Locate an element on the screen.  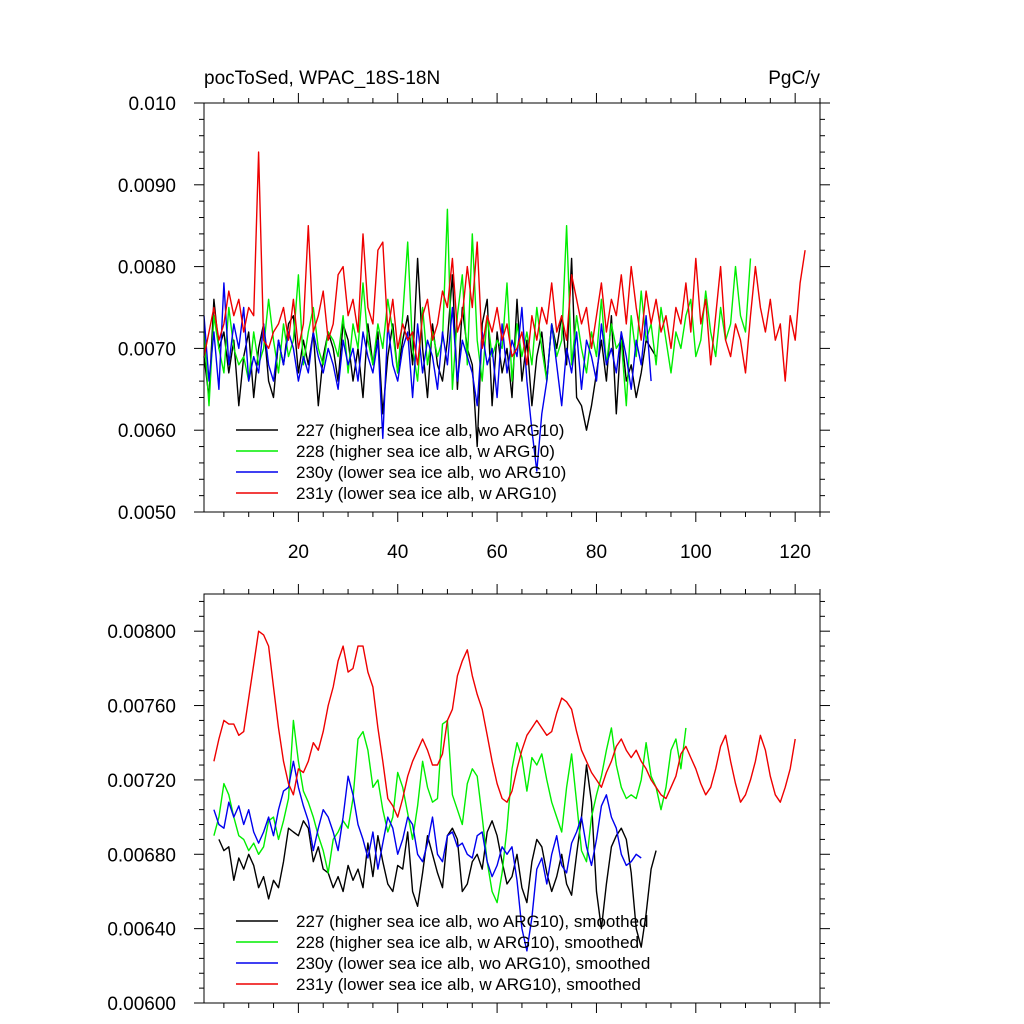
y-tick-label: 0.00640 is located at coordinates (141, 930).